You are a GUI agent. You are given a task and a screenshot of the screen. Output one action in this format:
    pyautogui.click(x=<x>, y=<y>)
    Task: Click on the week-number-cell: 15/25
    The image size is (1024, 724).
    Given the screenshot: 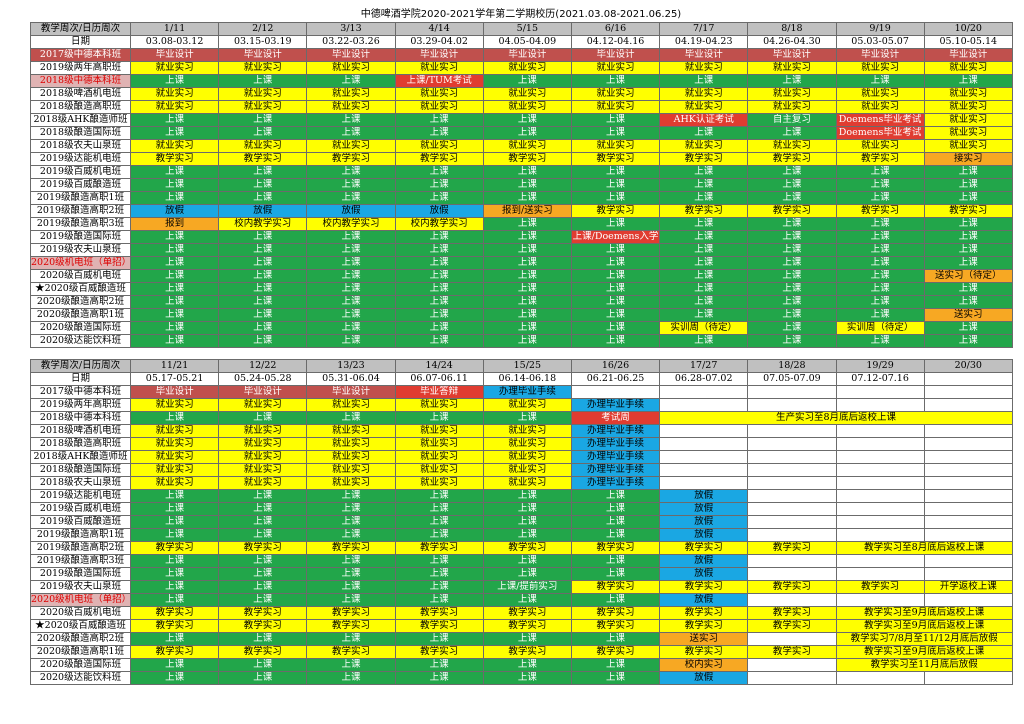 What is the action you would take?
    pyautogui.click(x=527, y=366)
    